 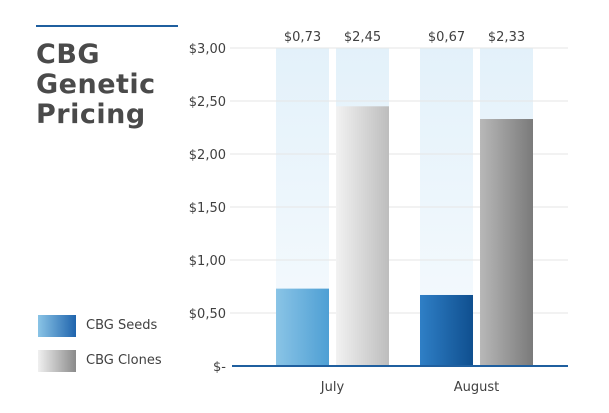 I want to click on legend-item-seeds: CBG Seeds, so click(x=118, y=326).